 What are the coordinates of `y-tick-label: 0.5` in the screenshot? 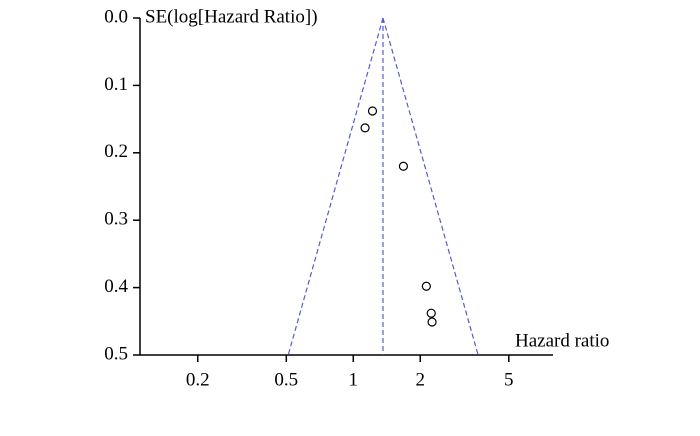 It's located at (116, 353).